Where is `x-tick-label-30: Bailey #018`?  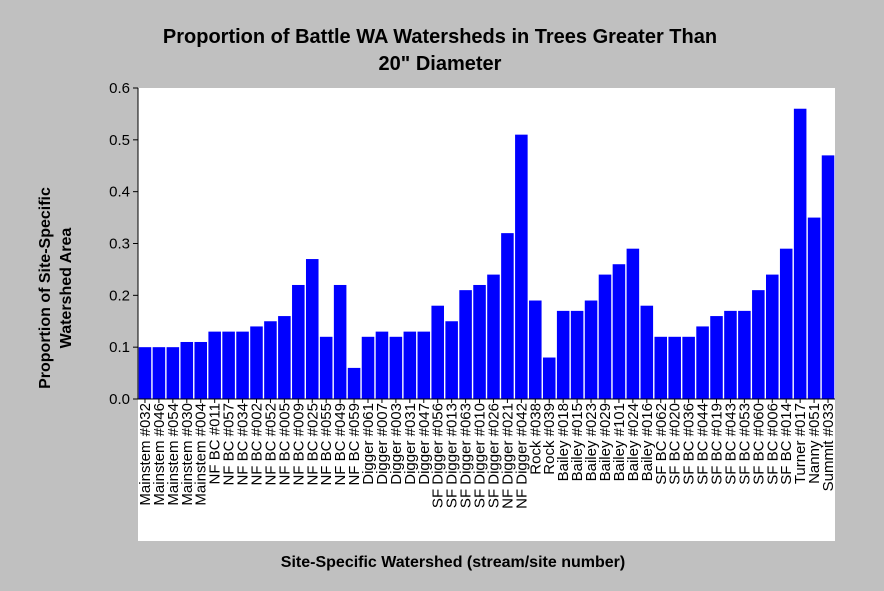 x-tick-label-30: Bailey #018 is located at coordinates (563, 442).